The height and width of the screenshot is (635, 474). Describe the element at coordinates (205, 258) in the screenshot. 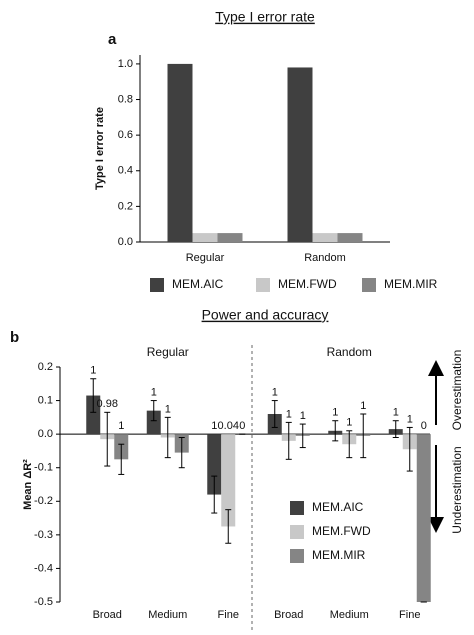

I see `x-tick-label: Regular` at that location.